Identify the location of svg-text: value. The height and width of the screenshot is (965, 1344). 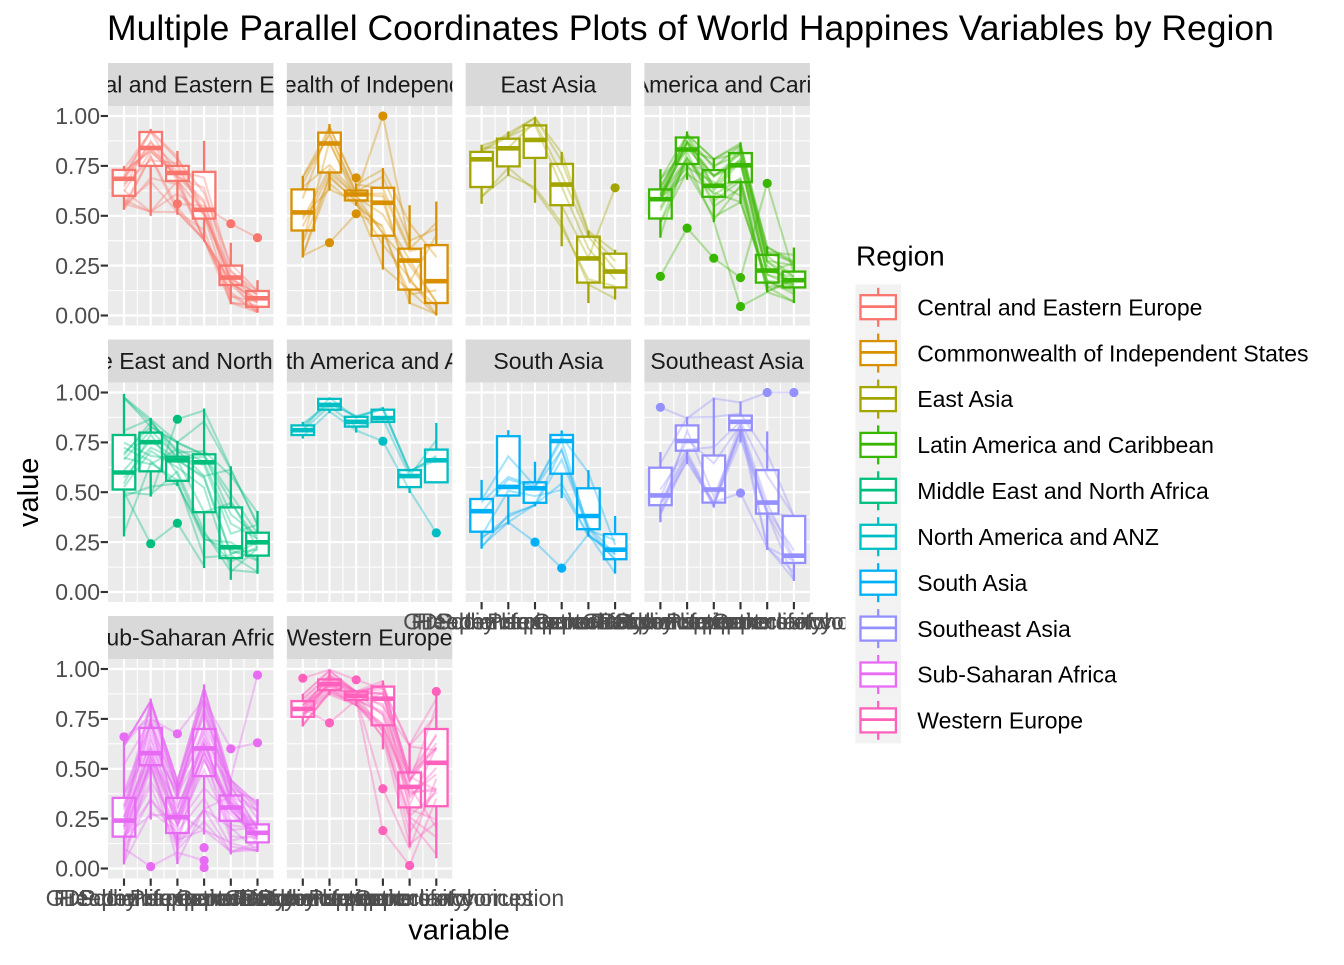
(29, 492).